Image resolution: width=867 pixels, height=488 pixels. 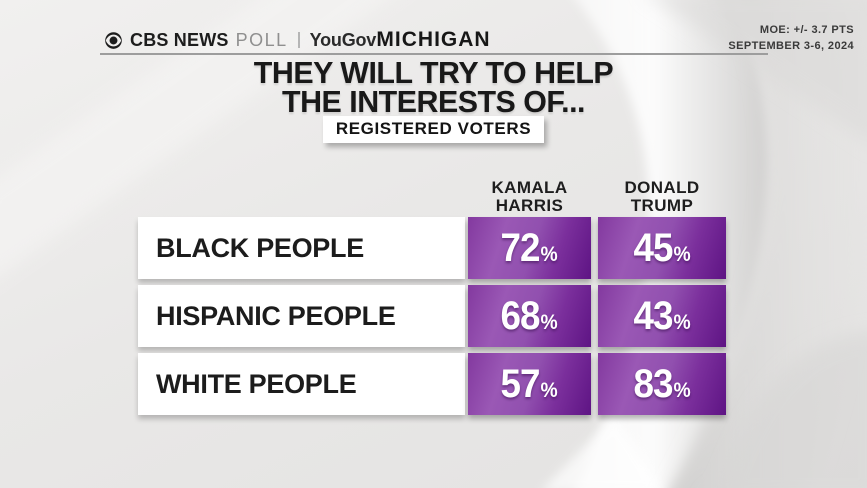 What do you see at coordinates (791, 45) in the screenshot?
I see `dates-line: SEPTEMBER 3-6, 2024` at bounding box center [791, 45].